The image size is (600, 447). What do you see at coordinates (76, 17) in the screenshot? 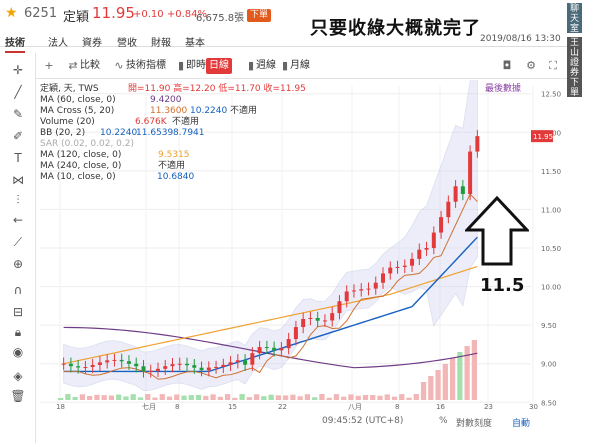
I see `stock-name: 定穎` at bounding box center [76, 17].